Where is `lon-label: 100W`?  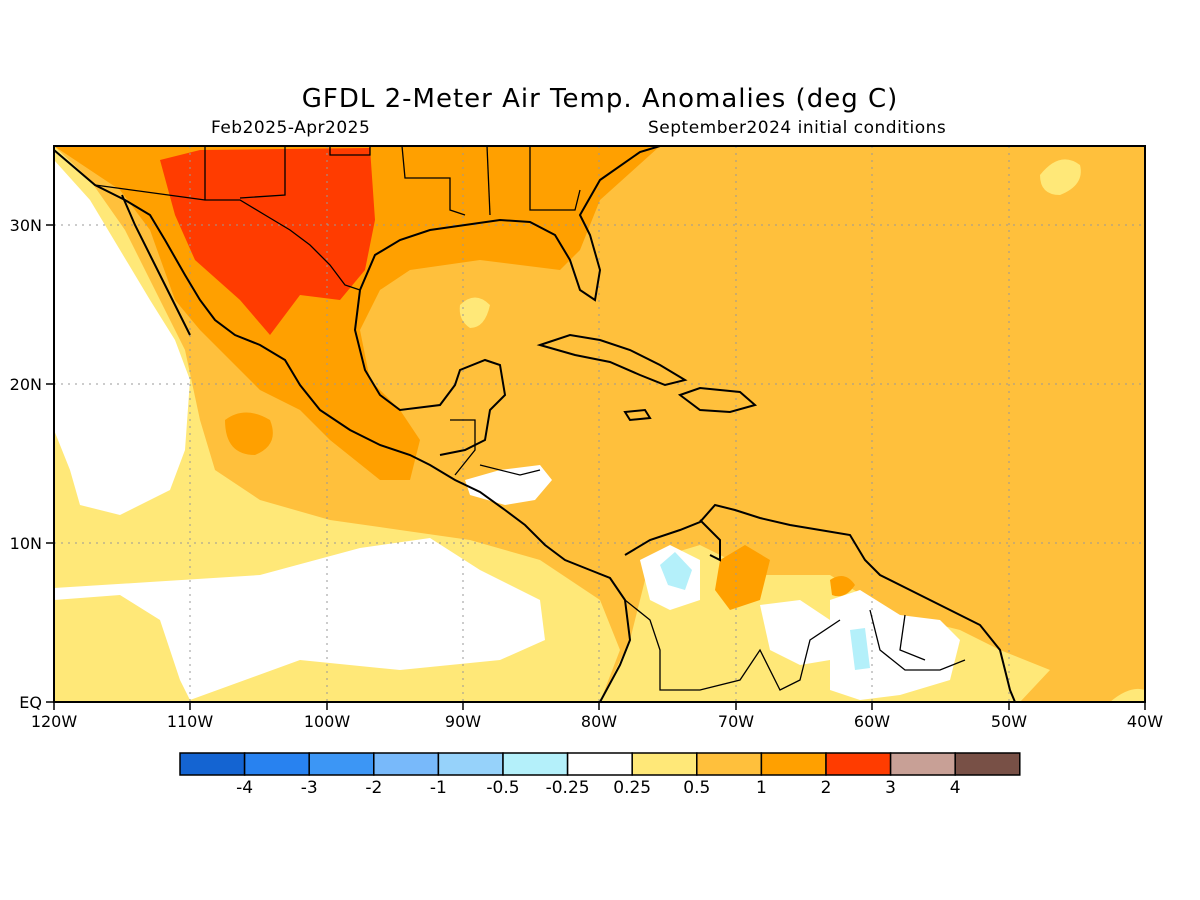 lon-label: 100W is located at coordinates (327, 721).